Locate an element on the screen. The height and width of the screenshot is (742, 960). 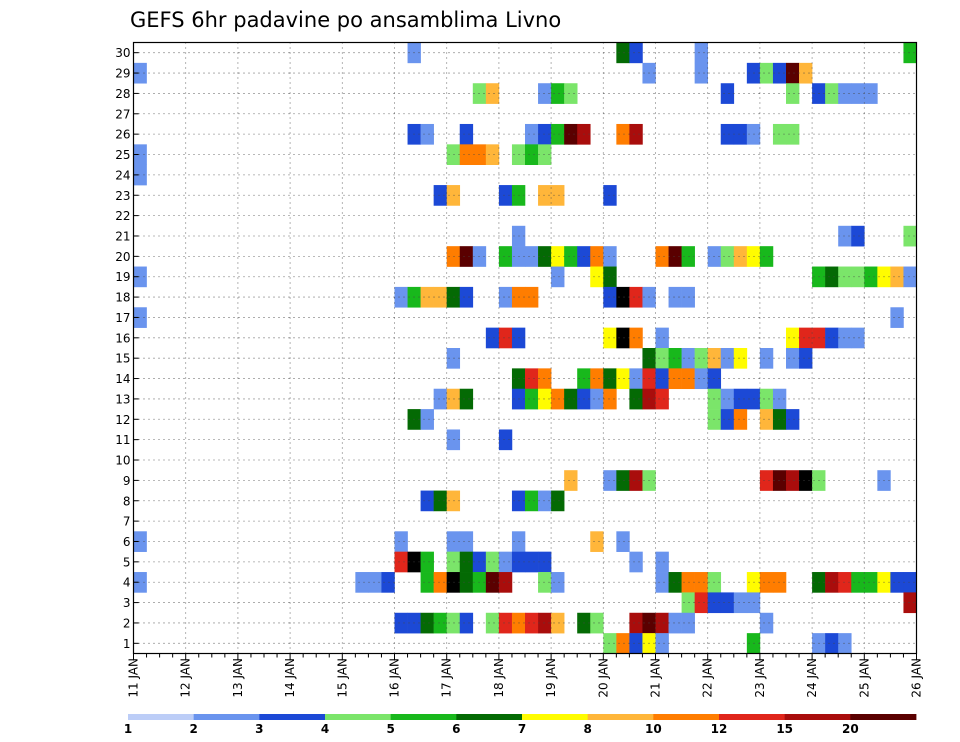
y-tick-label: 3 is located at coordinates (127, 603).